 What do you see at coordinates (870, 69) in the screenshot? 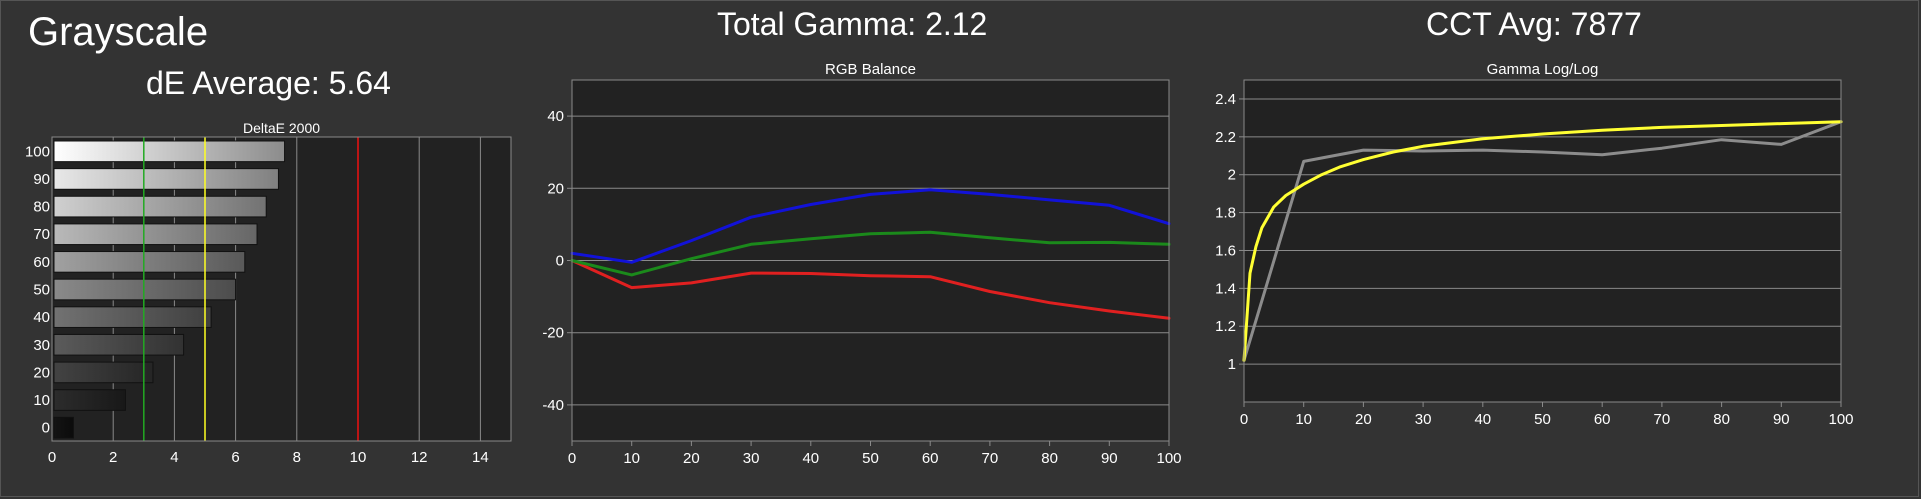
I see `rgb-balance-chart-title: RGB Balance` at bounding box center [870, 69].